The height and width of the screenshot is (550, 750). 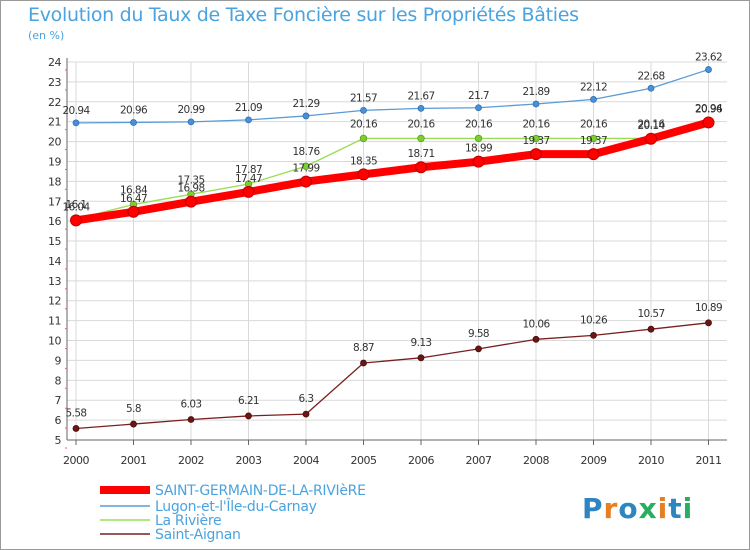 What do you see at coordinates (134, 110) in the screenshot?
I see `data-label-lugon: 20.96` at bounding box center [134, 110].